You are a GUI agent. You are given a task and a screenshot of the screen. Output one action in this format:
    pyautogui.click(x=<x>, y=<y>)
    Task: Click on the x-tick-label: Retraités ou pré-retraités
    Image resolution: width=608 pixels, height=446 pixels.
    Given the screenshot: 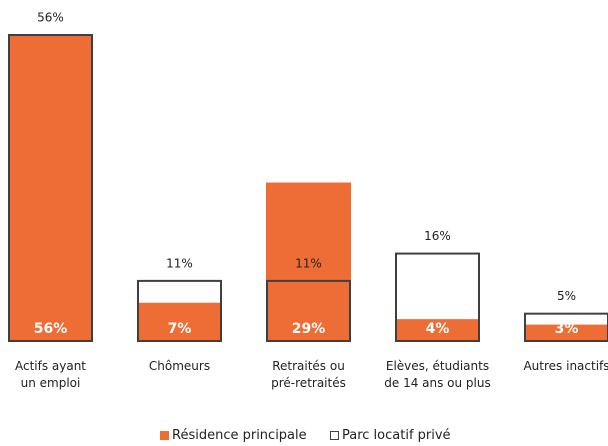 What is the action you would take?
    pyautogui.click(x=308, y=374)
    